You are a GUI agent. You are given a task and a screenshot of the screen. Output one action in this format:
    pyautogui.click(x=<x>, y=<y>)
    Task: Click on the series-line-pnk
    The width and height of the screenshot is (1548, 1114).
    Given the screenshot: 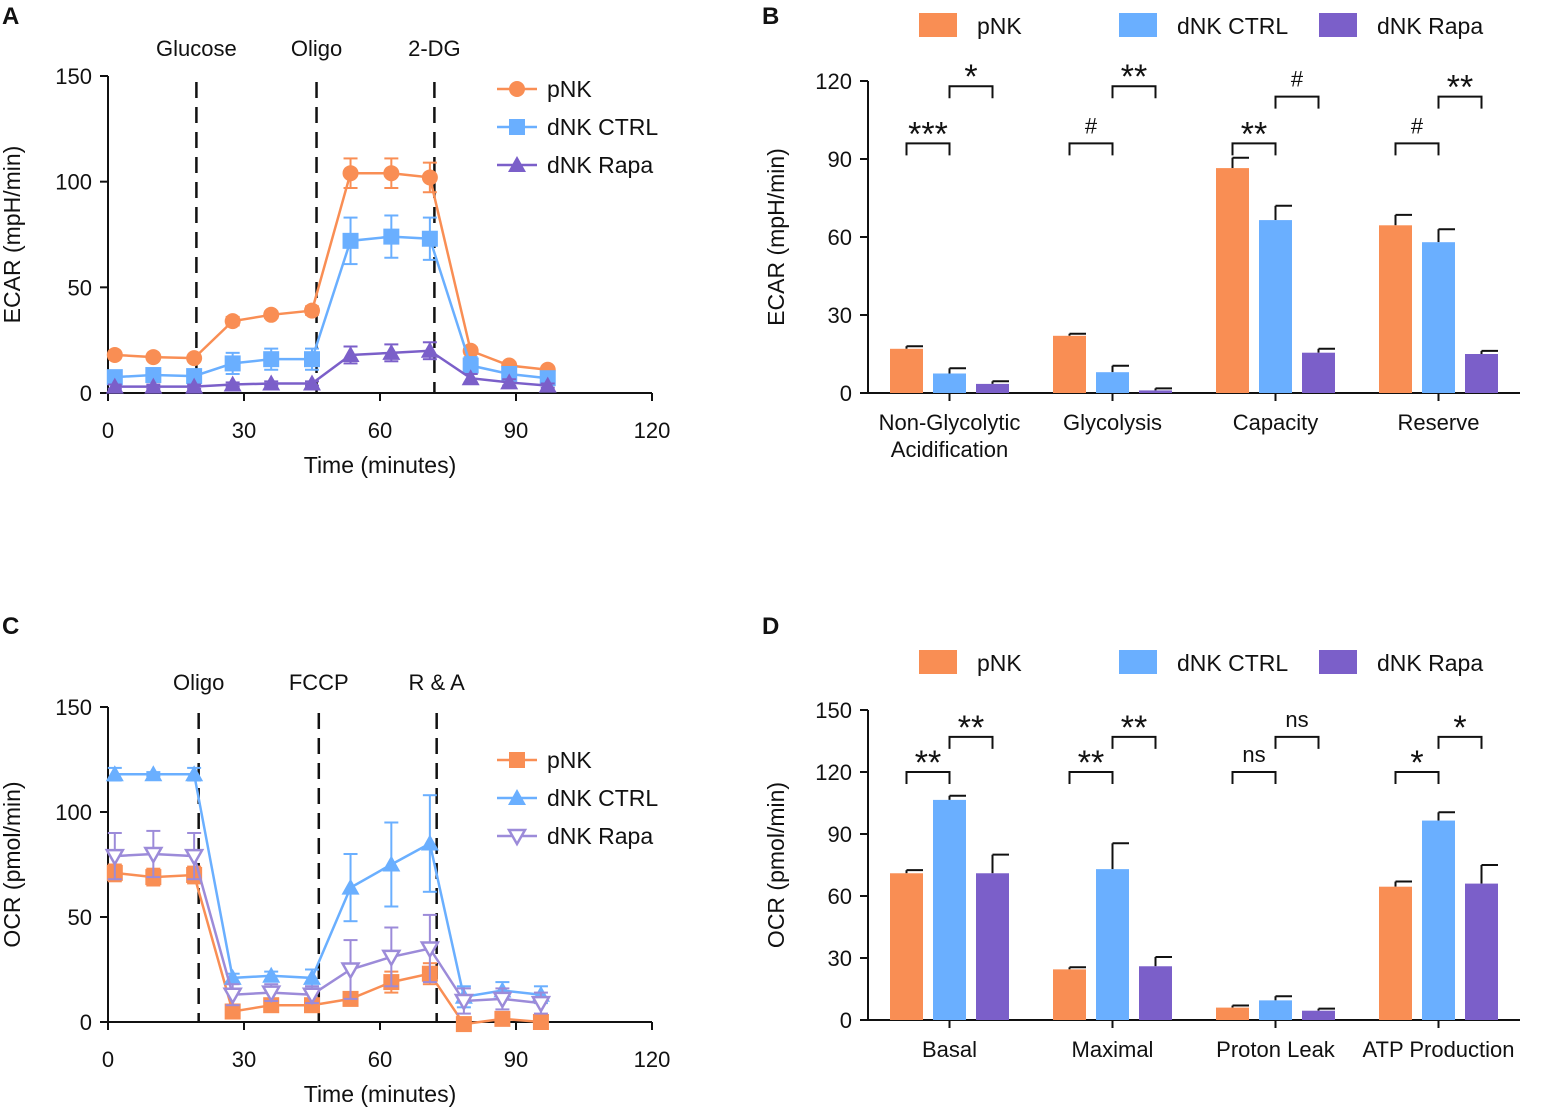 What is the action you would take?
    pyautogui.click(x=331, y=271)
    